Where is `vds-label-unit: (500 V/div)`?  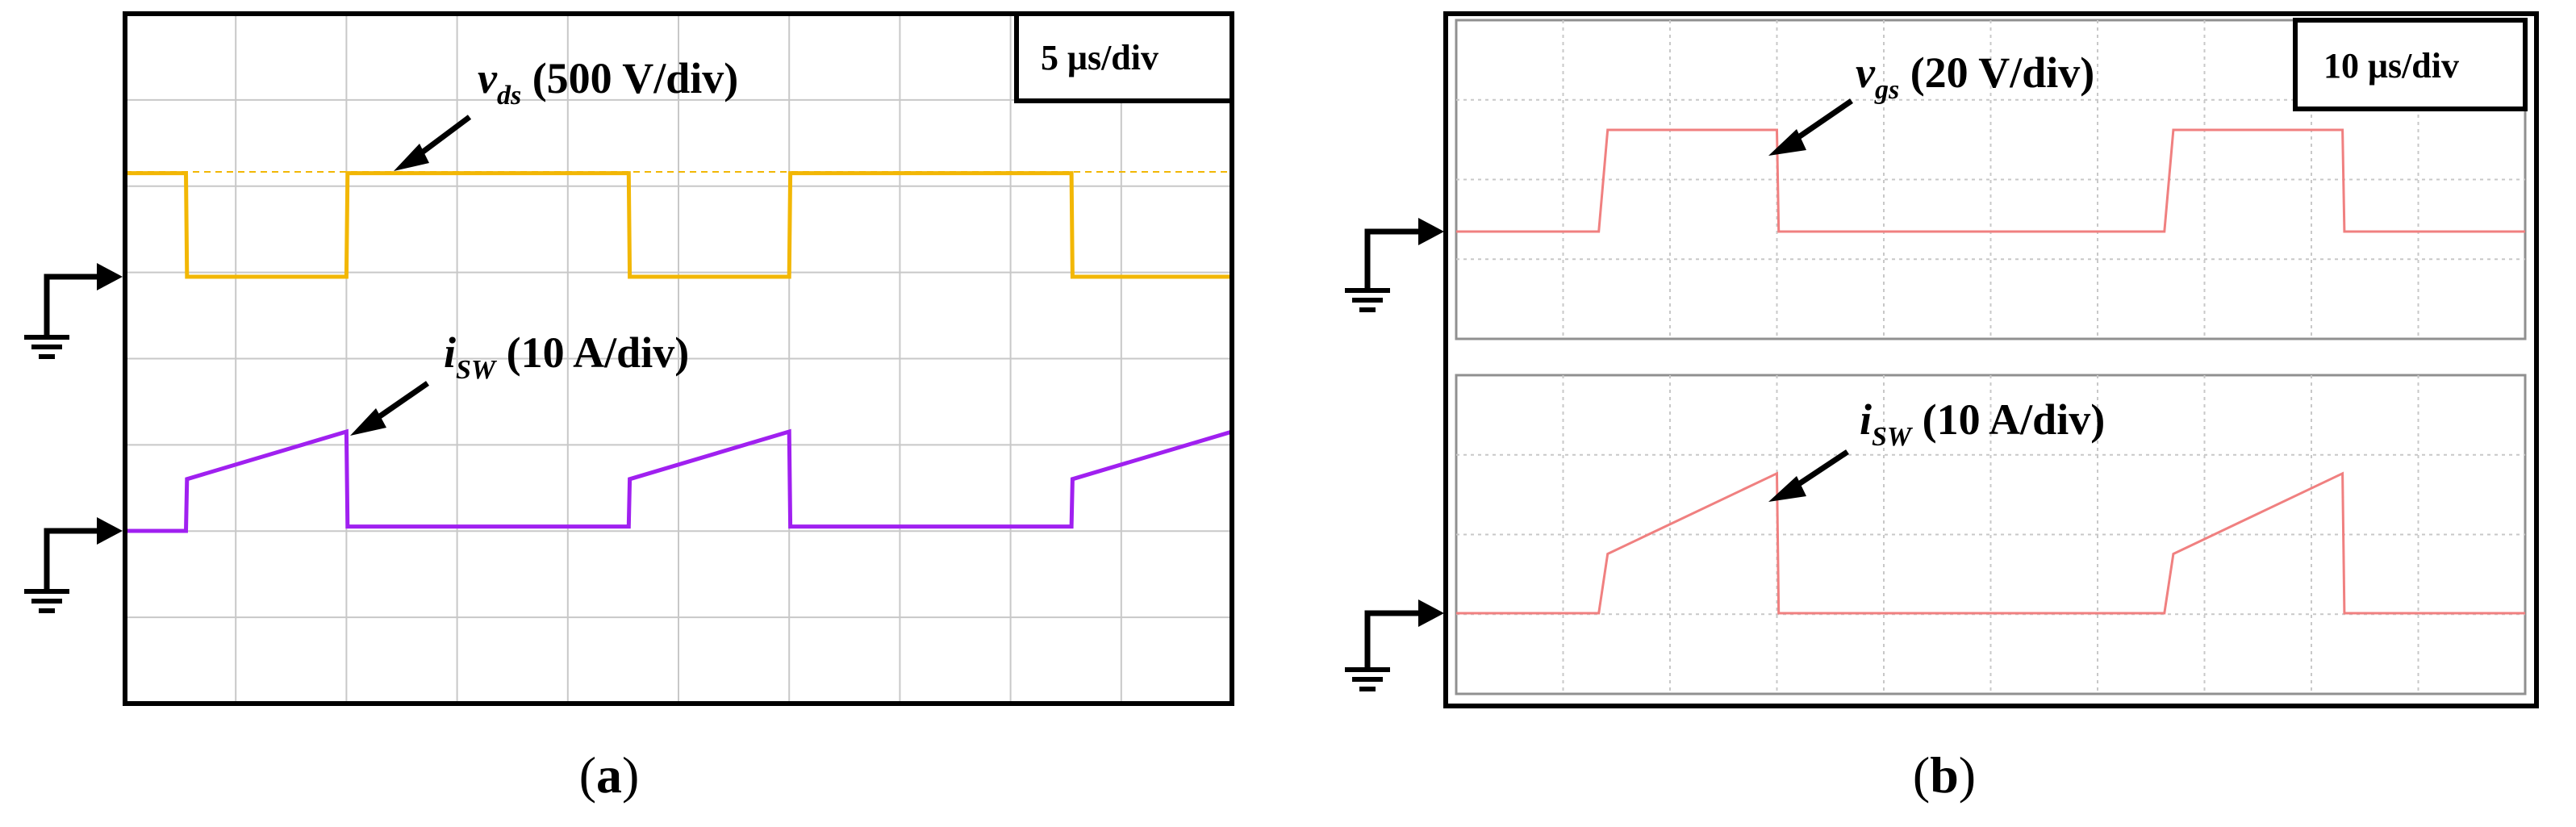 vds-label-unit: (500 V/div) is located at coordinates (629, 78).